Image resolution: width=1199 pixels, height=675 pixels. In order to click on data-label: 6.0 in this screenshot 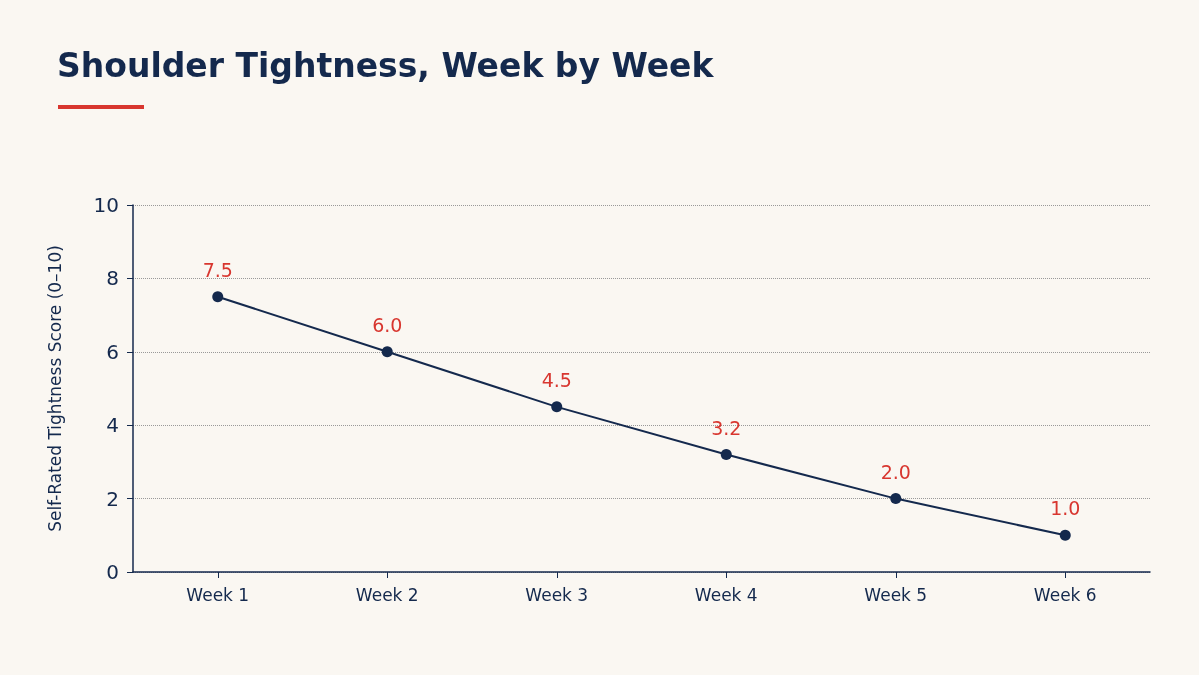, I will do `click(387, 324)`.